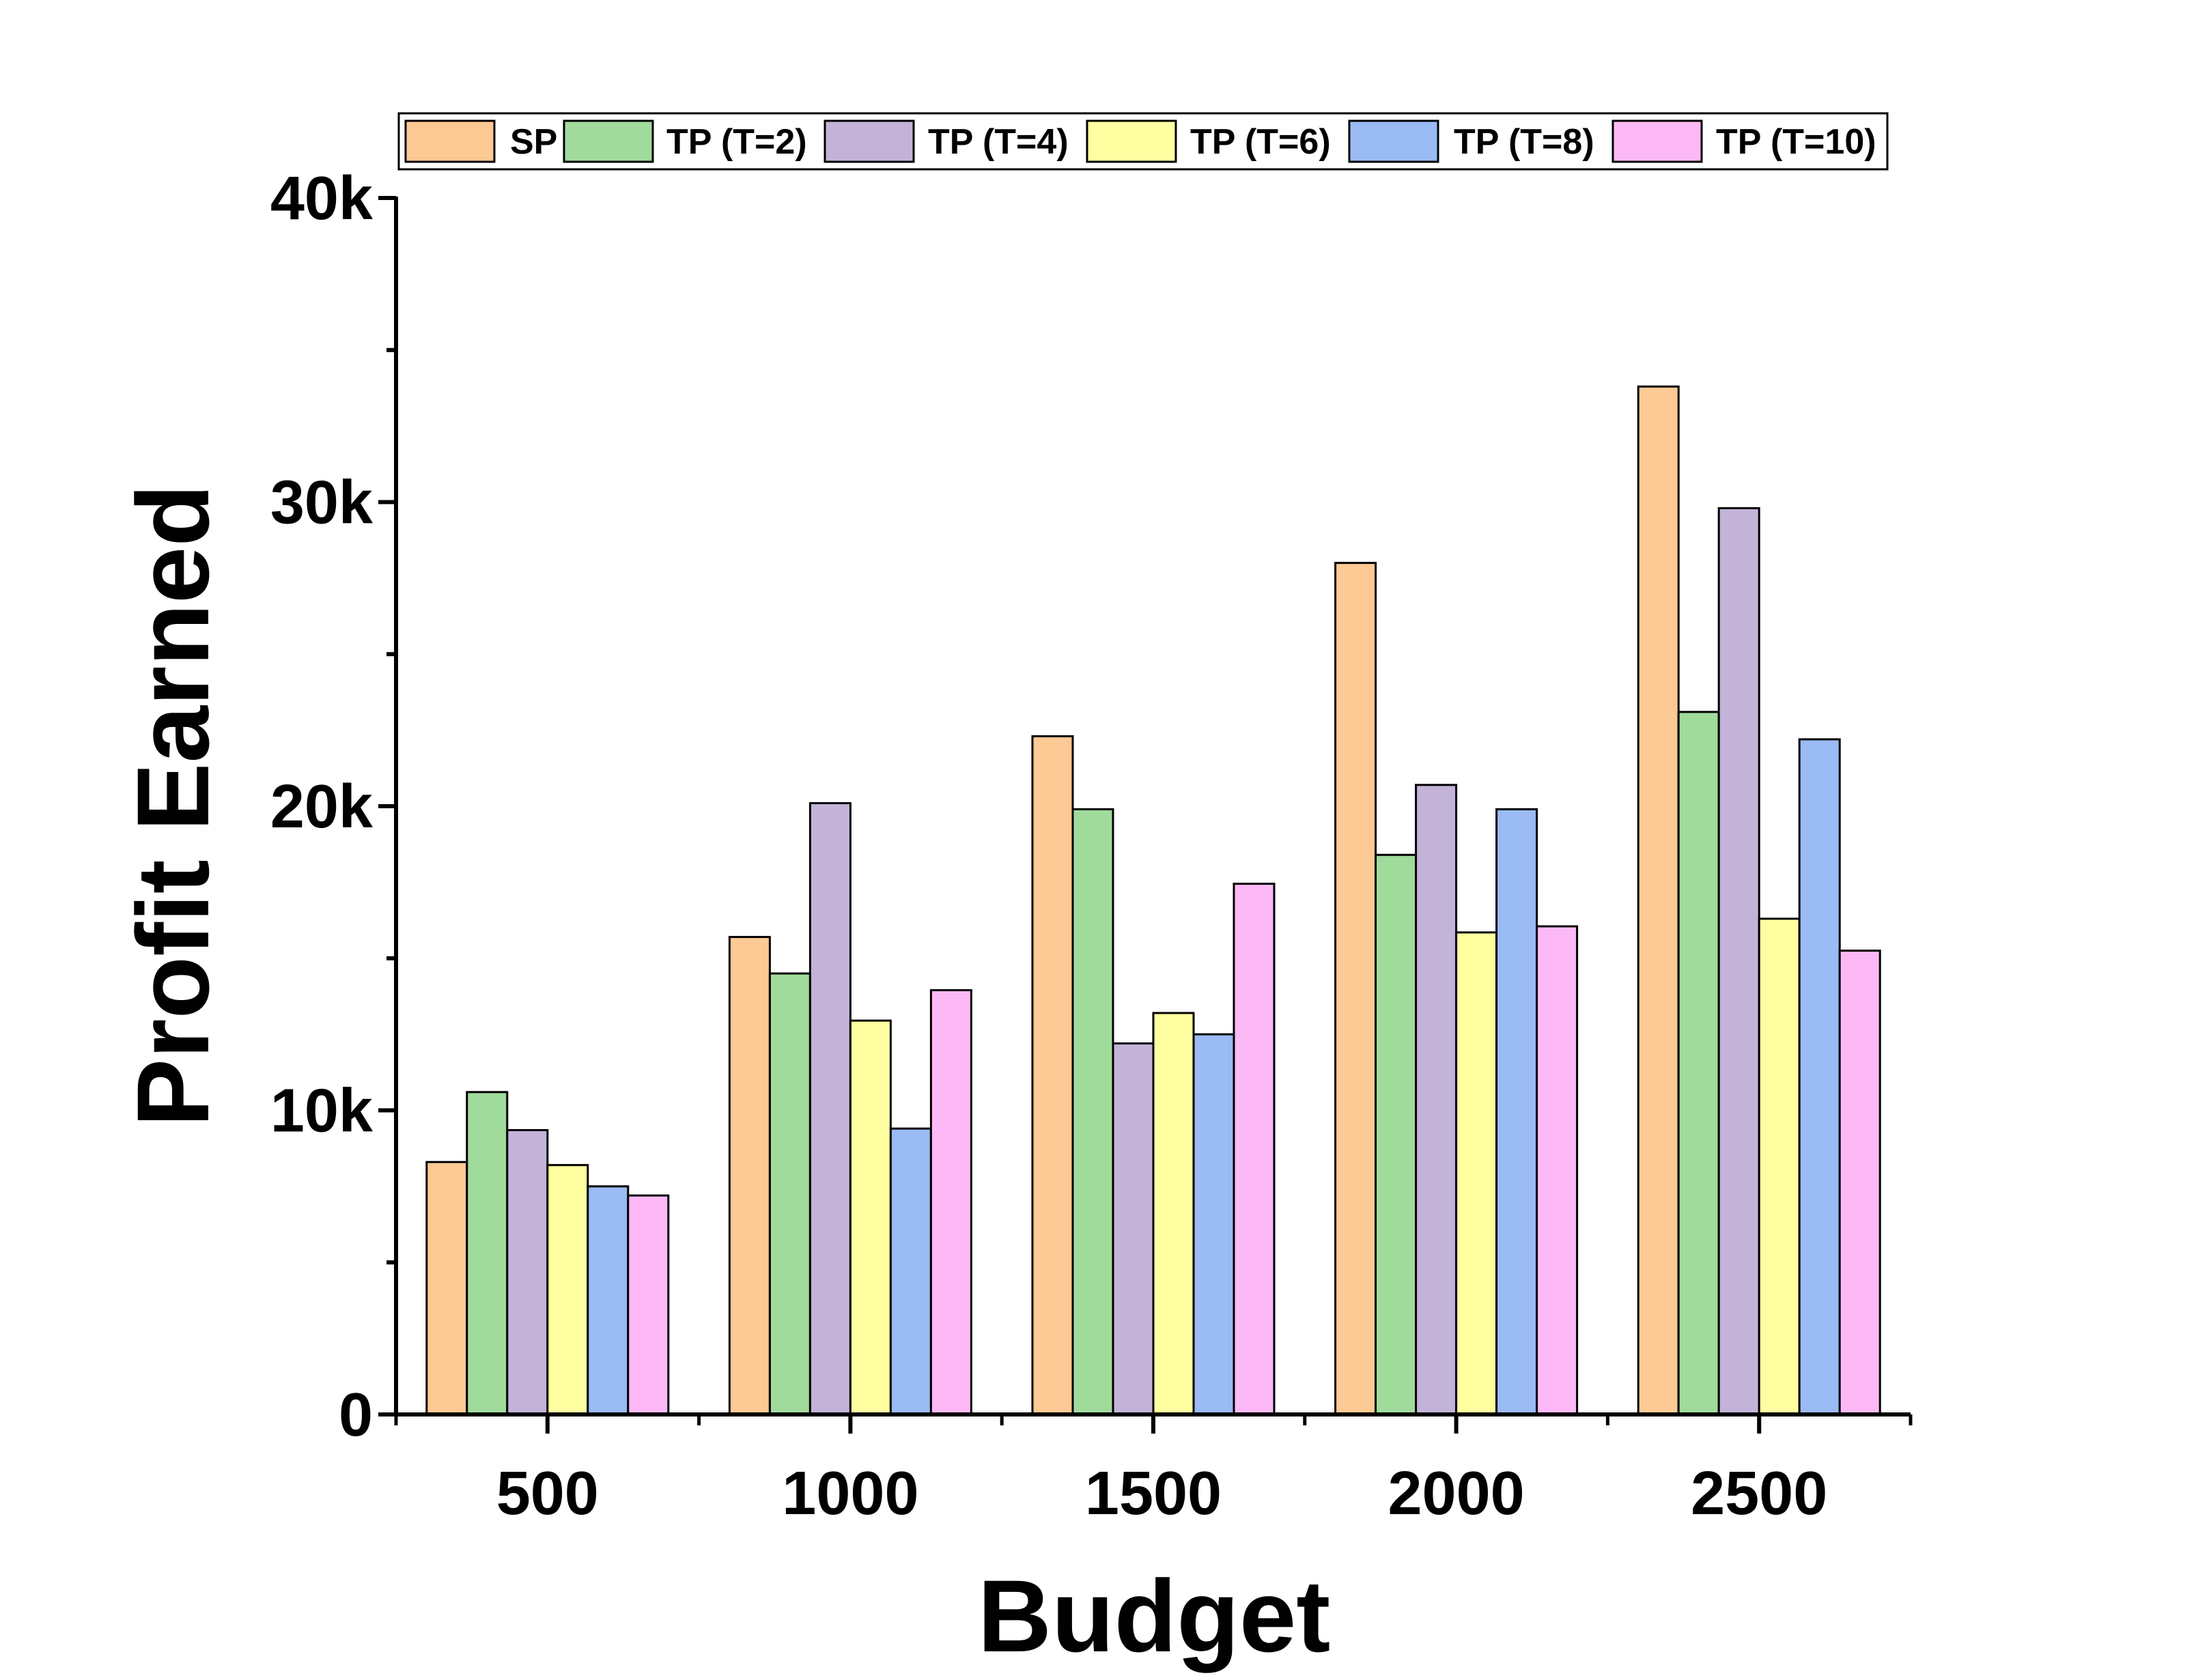  What do you see at coordinates (322, 503) in the screenshot?
I see `y-tick-label: 30k` at bounding box center [322, 503].